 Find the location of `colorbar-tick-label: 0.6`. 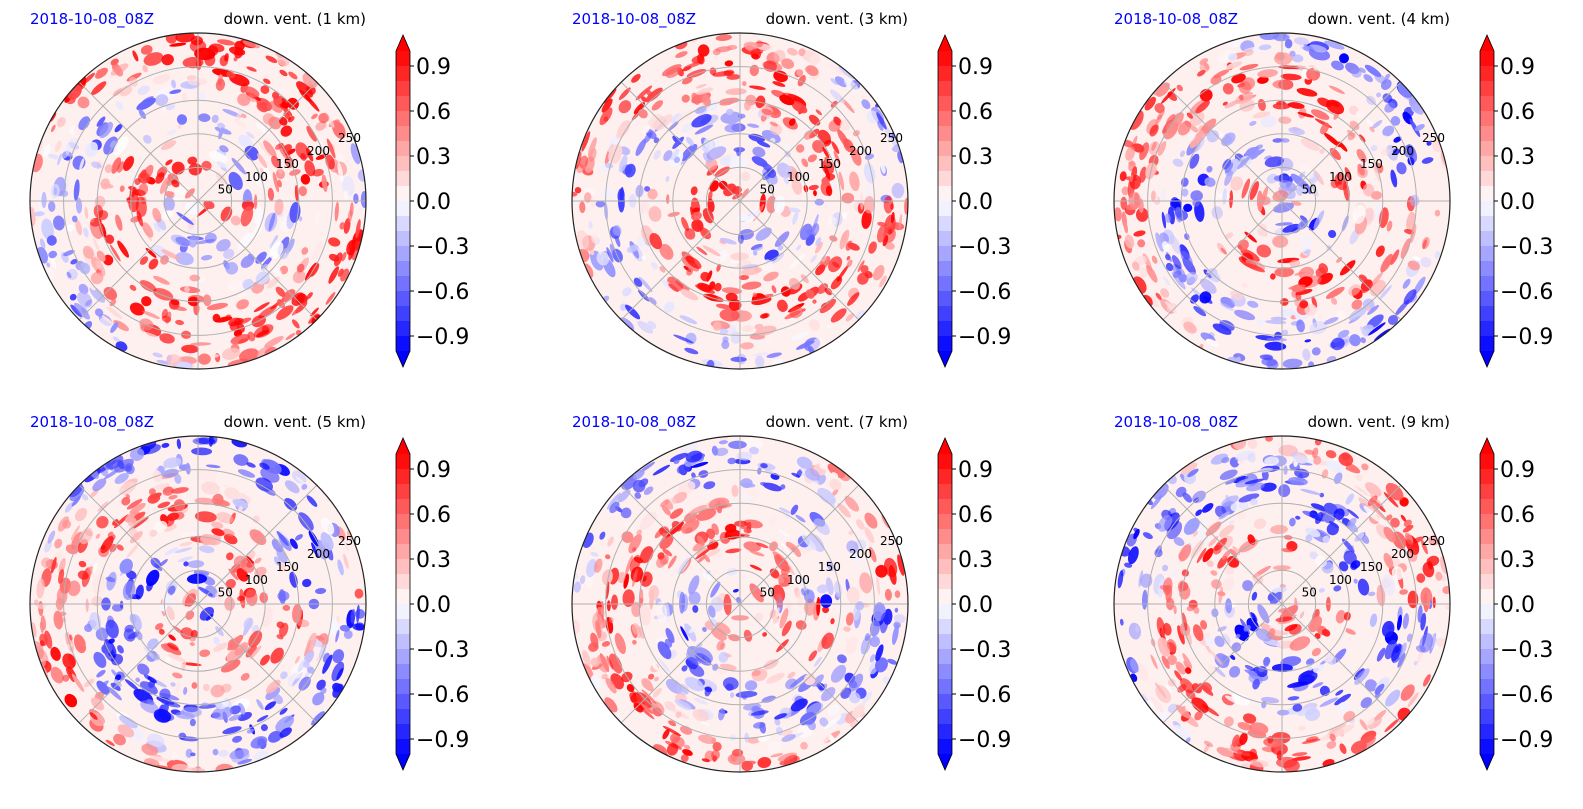

colorbar-tick-label: 0.6 is located at coordinates (433, 112).